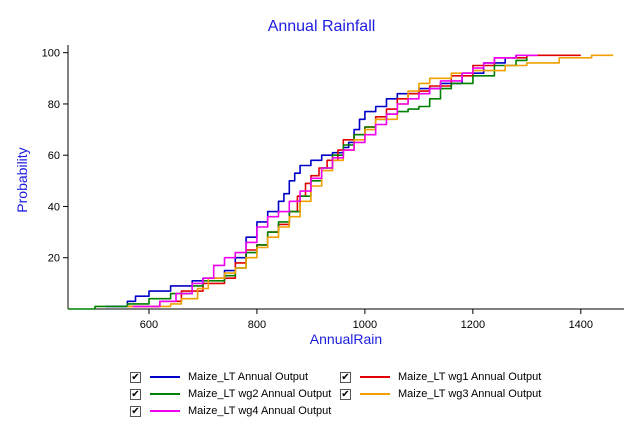 The height and width of the screenshot is (441, 643). Describe the element at coordinates (257, 325) in the screenshot. I see `x-tick-label: 800` at that location.